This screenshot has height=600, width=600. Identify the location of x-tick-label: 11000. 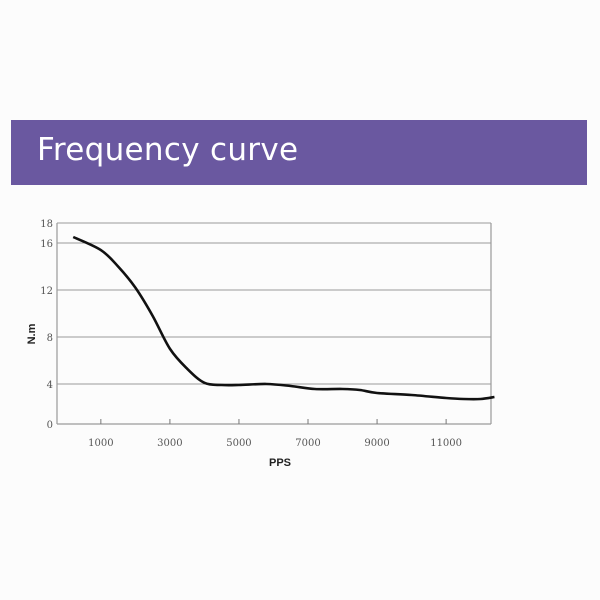
(446, 443).